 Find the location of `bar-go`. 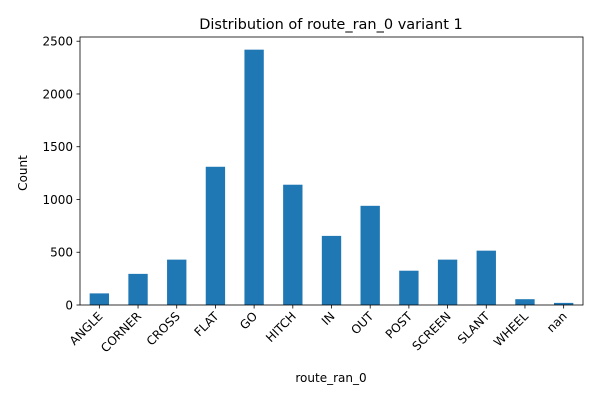

bar-go is located at coordinates (254, 177).